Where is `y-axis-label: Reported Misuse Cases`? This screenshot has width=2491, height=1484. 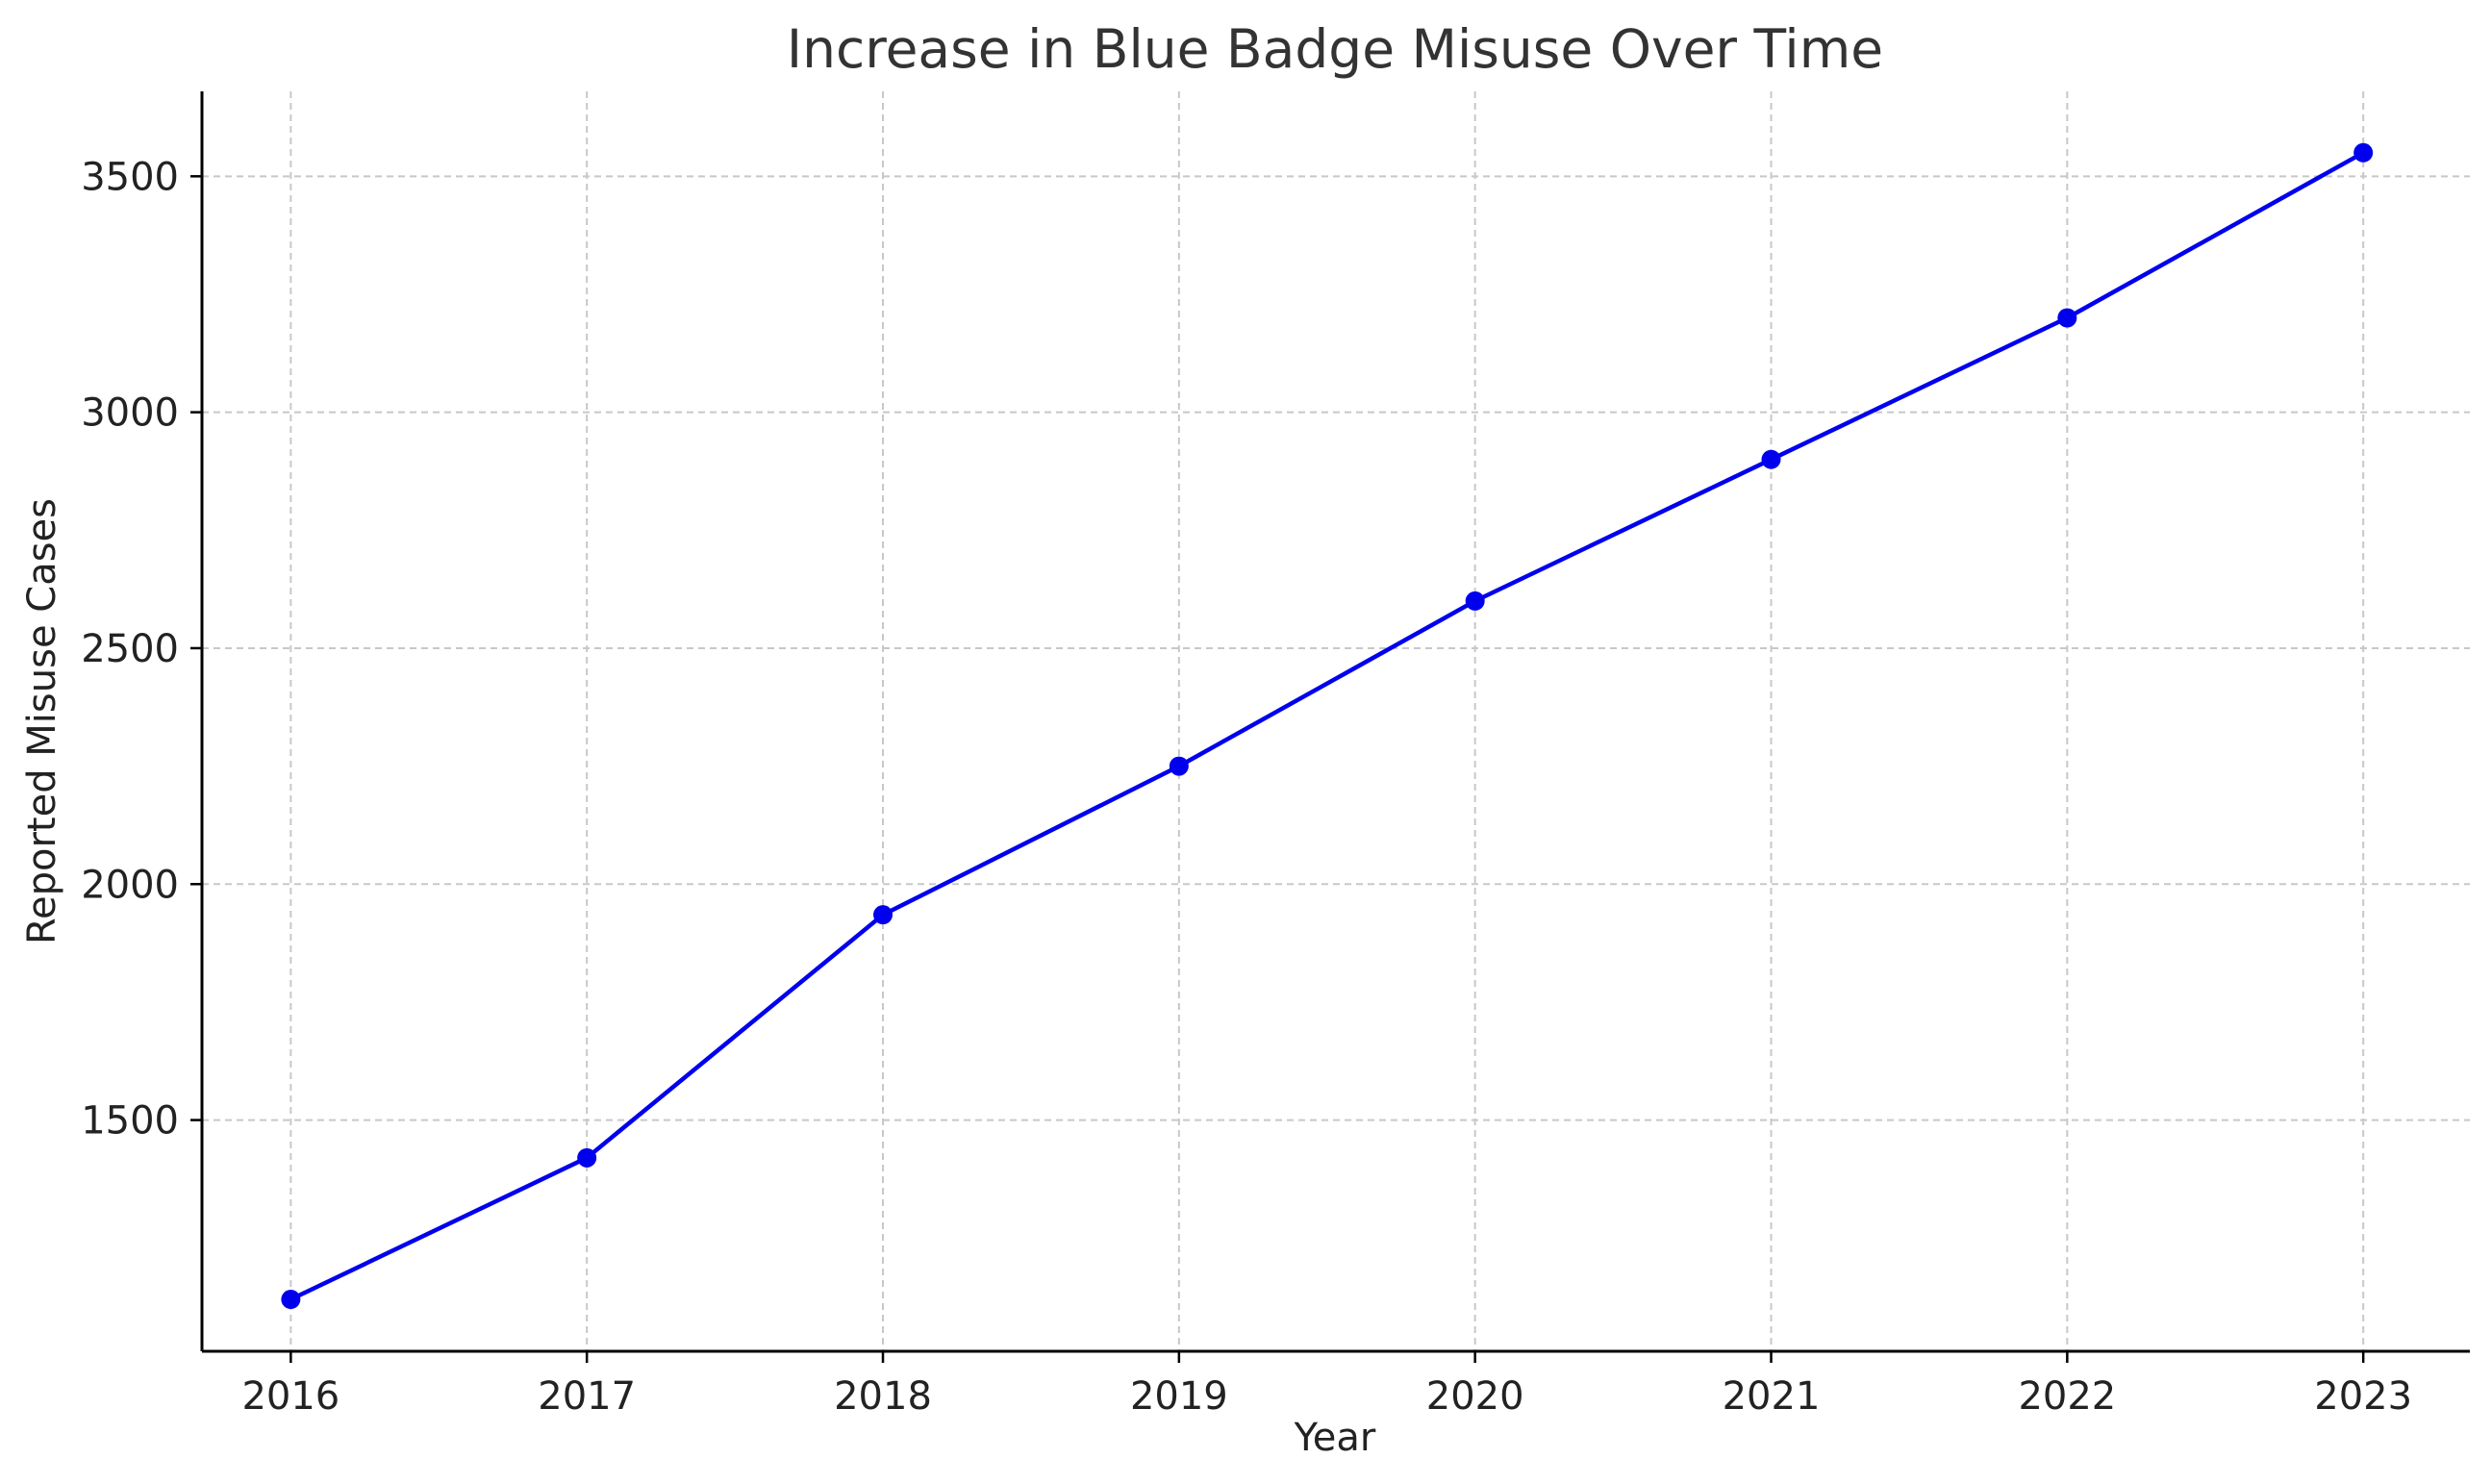
y-axis-label: Reported Misuse Cases is located at coordinates (42, 721).